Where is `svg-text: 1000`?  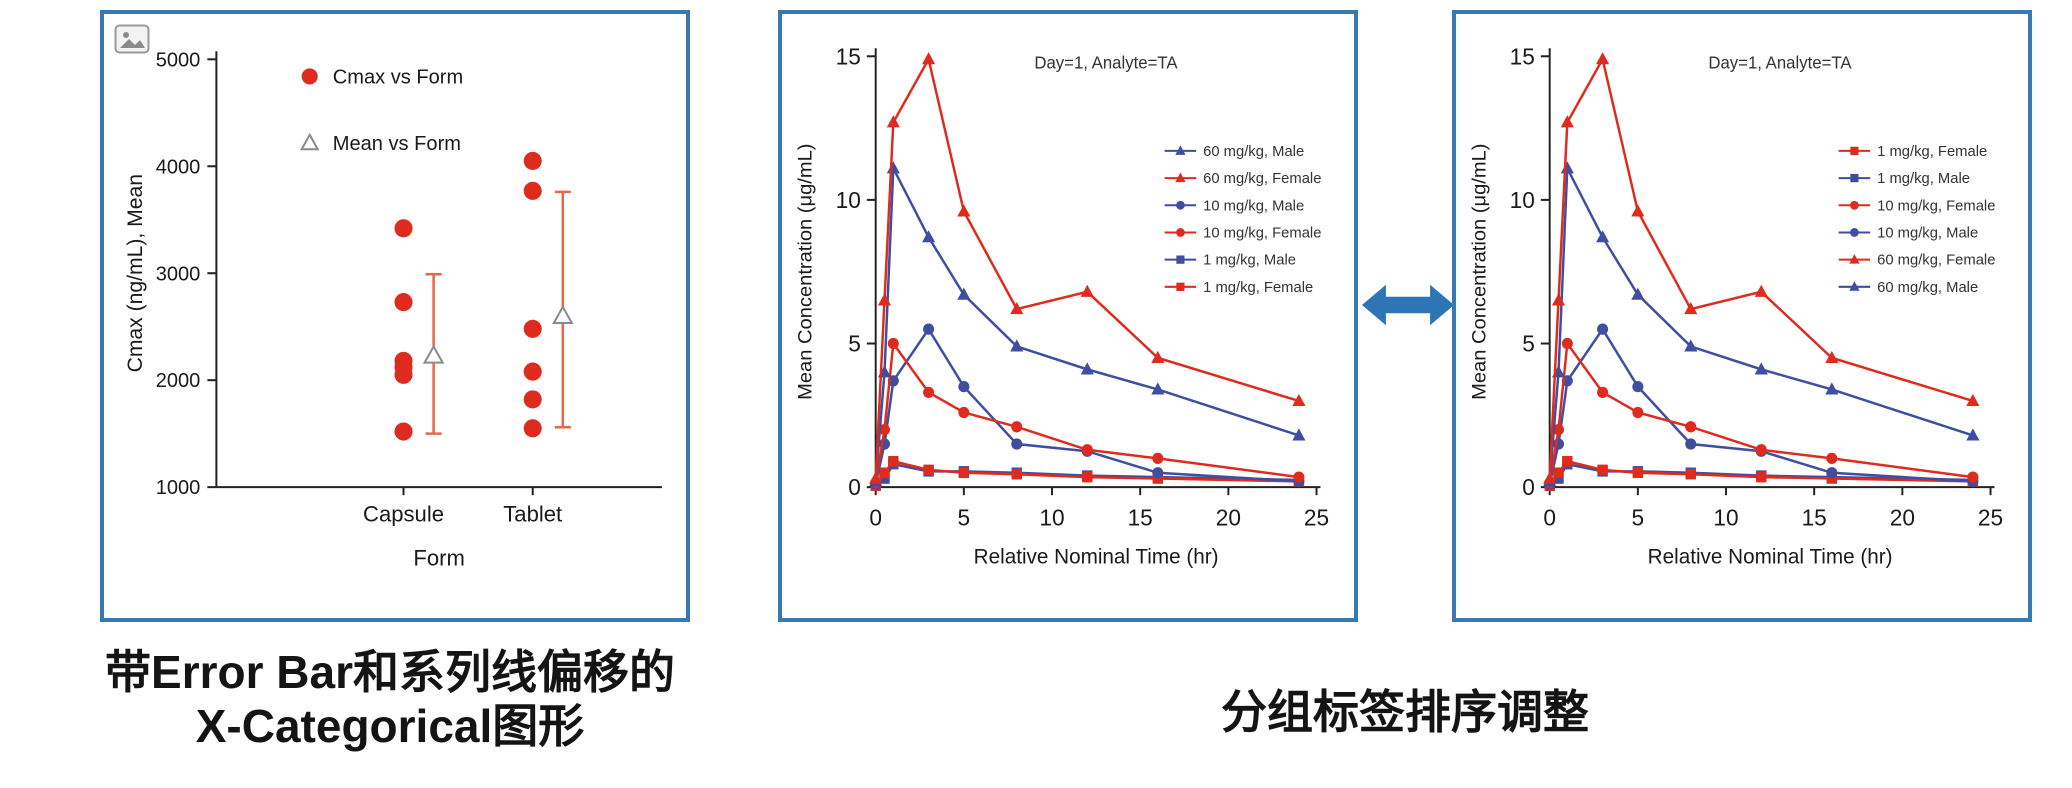
svg-text: 1000 is located at coordinates (178, 488).